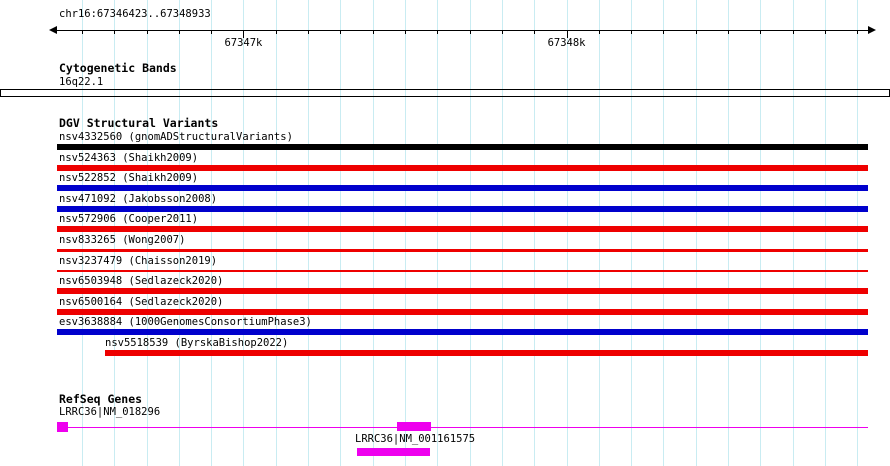 This screenshot has height=466, width=890. Describe the element at coordinates (110, 412) in the screenshot. I see `gene-label: LRRC36|NM_018296` at that location.